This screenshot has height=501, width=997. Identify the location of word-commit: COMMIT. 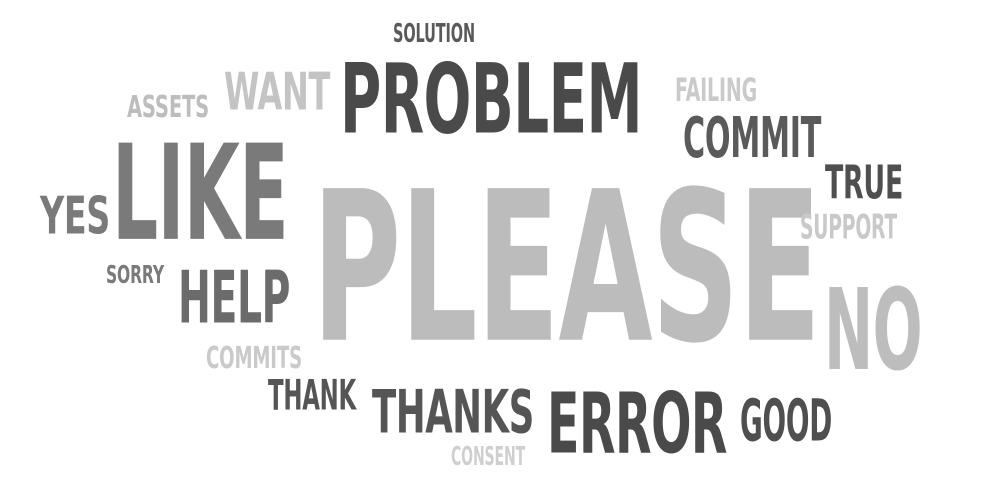
(752, 137).